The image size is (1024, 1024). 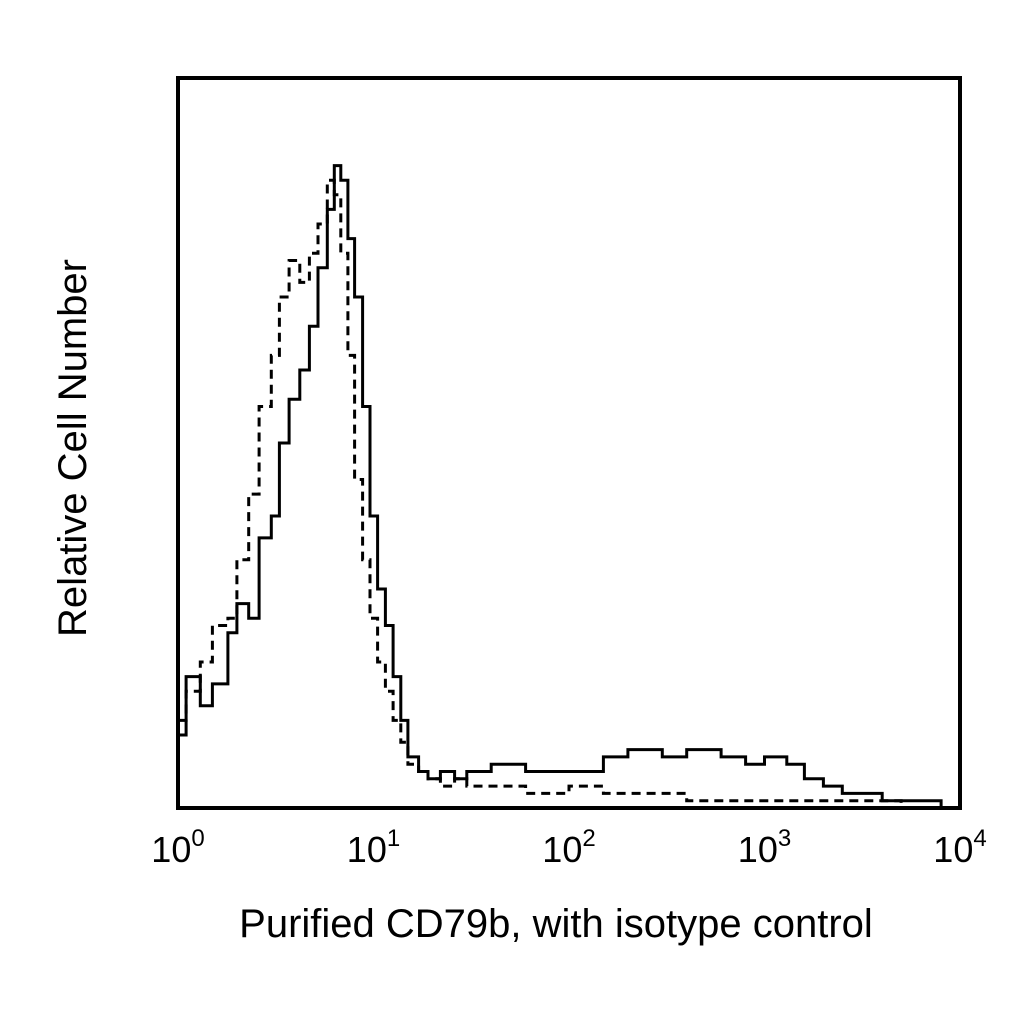 What do you see at coordinates (177, 847) in the screenshot?
I see `x-tick-label-0: 10⁰` at bounding box center [177, 847].